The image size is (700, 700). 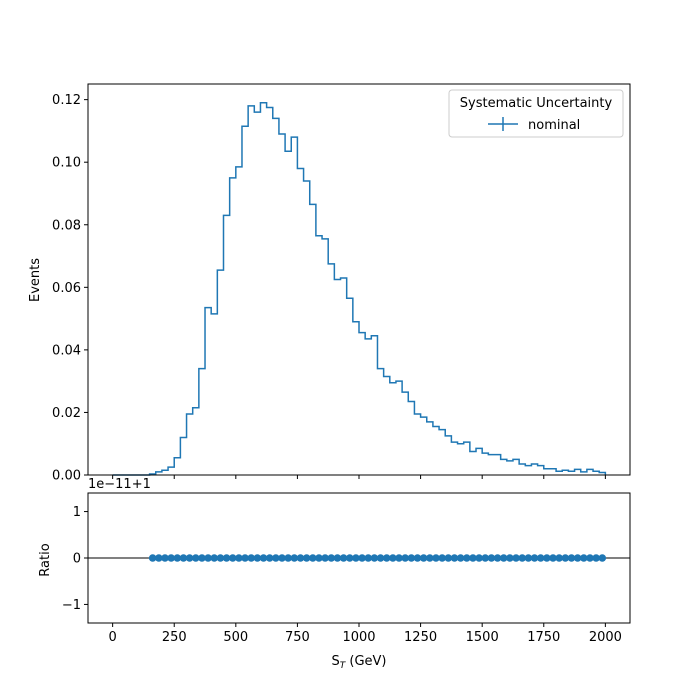 I want to click on legend-entry-nominal: nominal, so click(x=554, y=125).